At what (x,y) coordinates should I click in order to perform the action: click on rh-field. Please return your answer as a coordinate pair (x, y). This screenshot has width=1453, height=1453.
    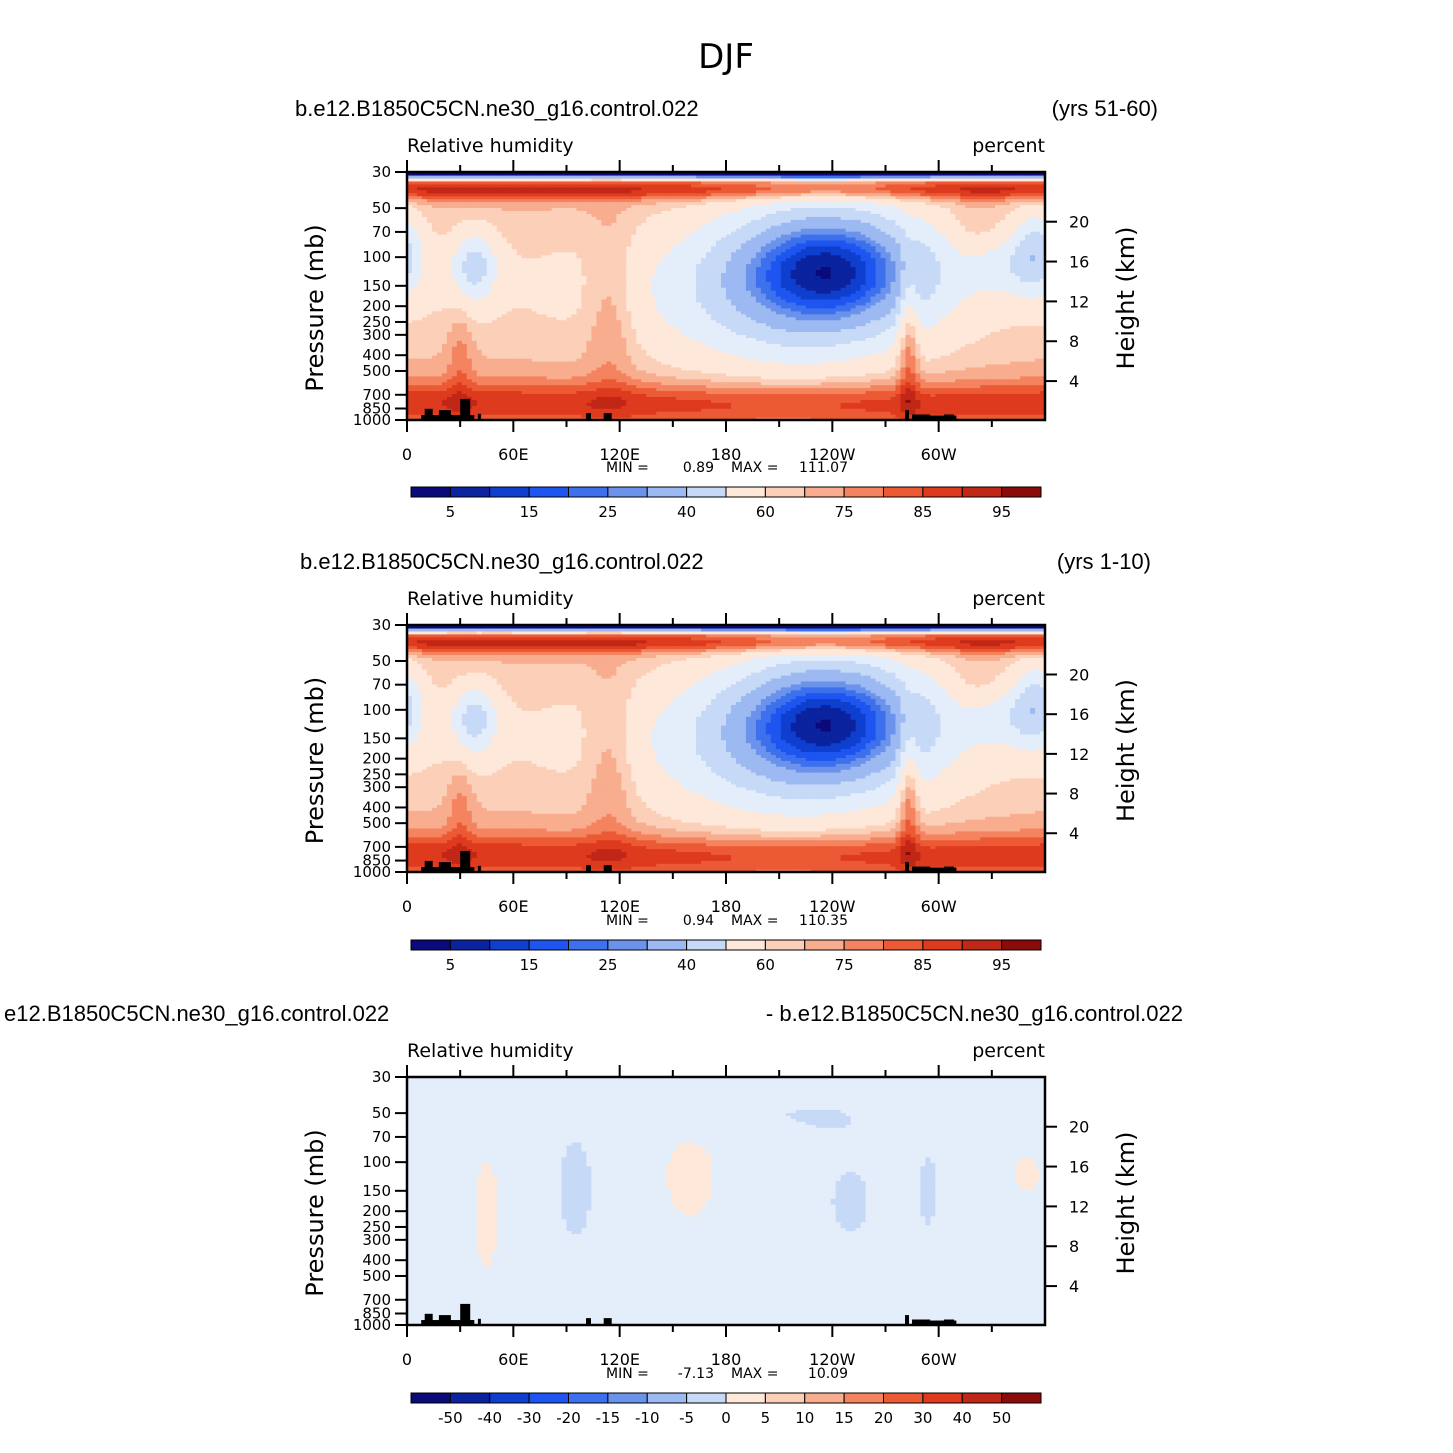
    Looking at the image, I should click on (726, 296).